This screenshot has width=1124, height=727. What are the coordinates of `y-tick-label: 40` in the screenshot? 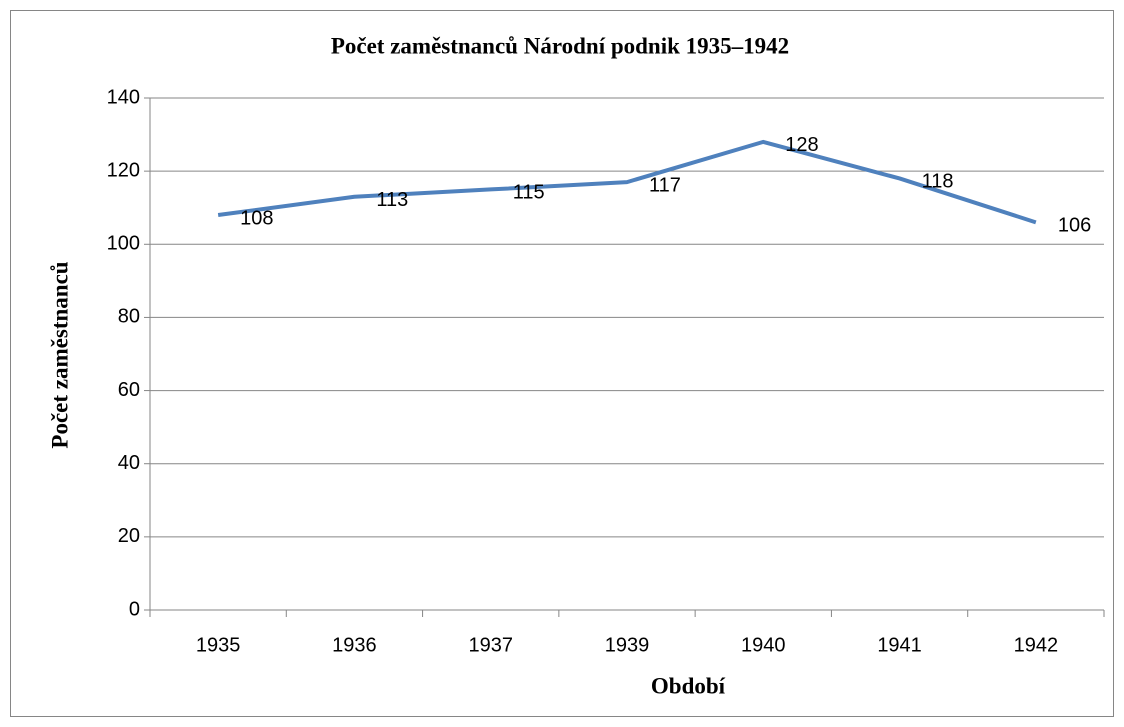 It's located at (129, 463).